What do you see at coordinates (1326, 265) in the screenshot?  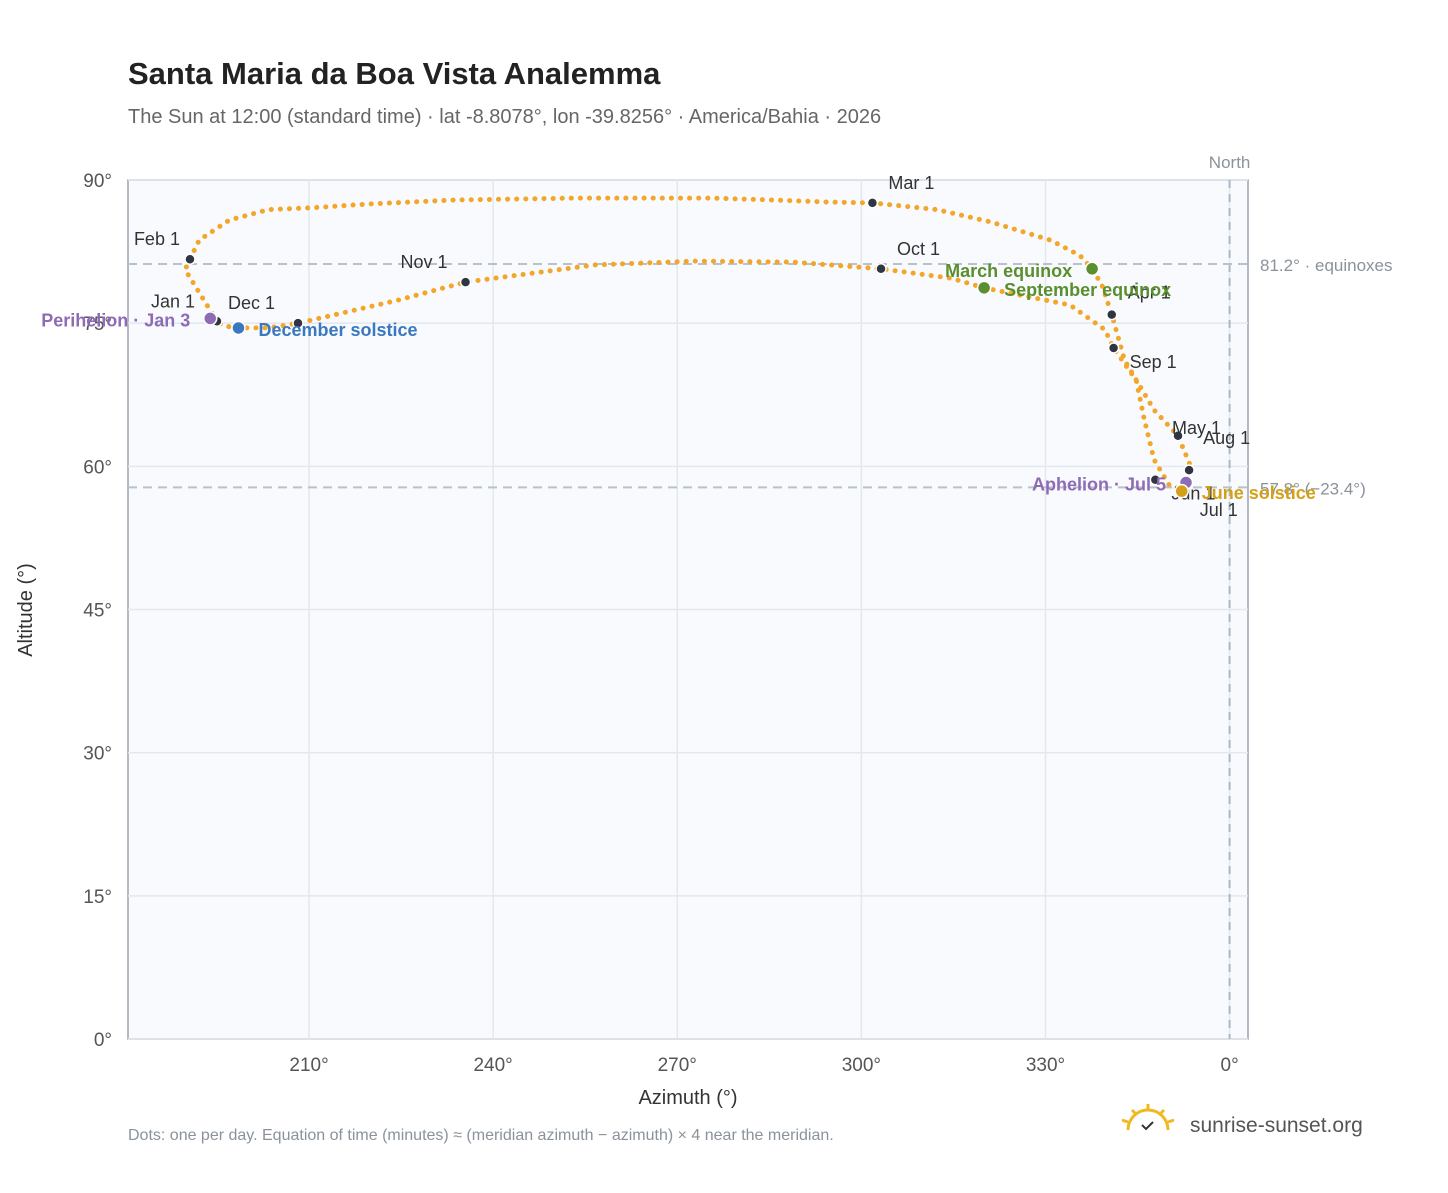 I see `reference-label: 81.2° · equinoxes` at bounding box center [1326, 265].